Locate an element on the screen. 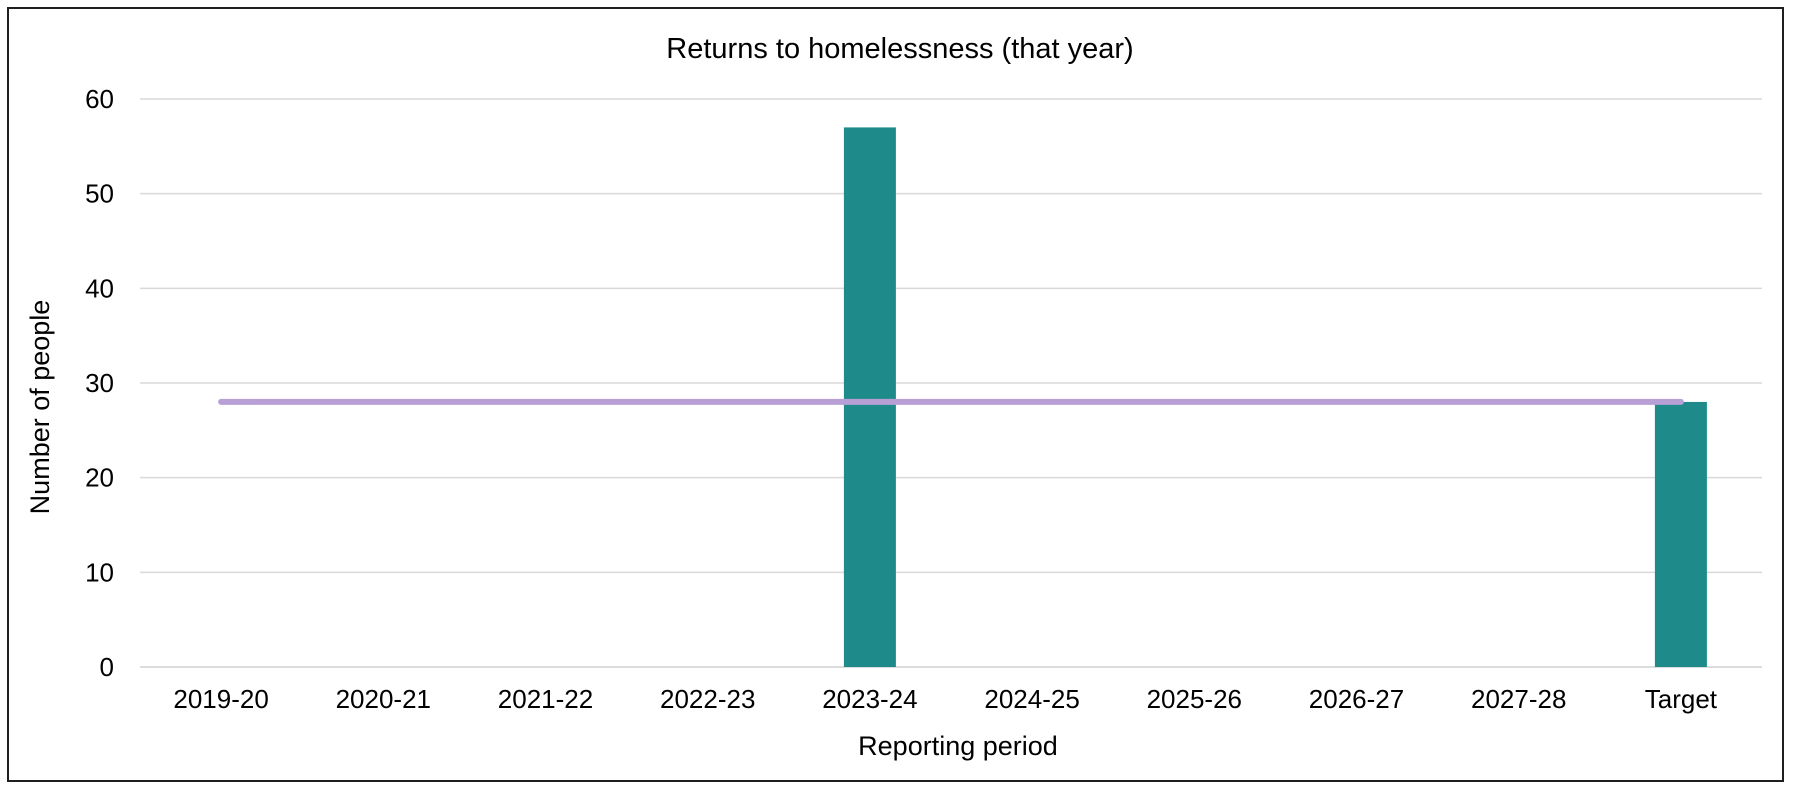 Image resolution: width=1793 pixels, height=789 pixels. y-tick-label: 0 is located at coordinates (107, 667).